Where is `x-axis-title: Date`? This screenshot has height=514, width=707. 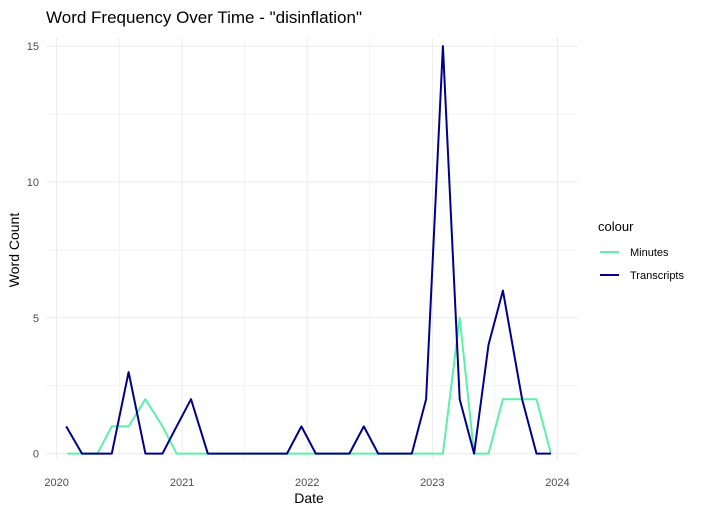 x-axis-title: Date is located at coordinates (309, 498).